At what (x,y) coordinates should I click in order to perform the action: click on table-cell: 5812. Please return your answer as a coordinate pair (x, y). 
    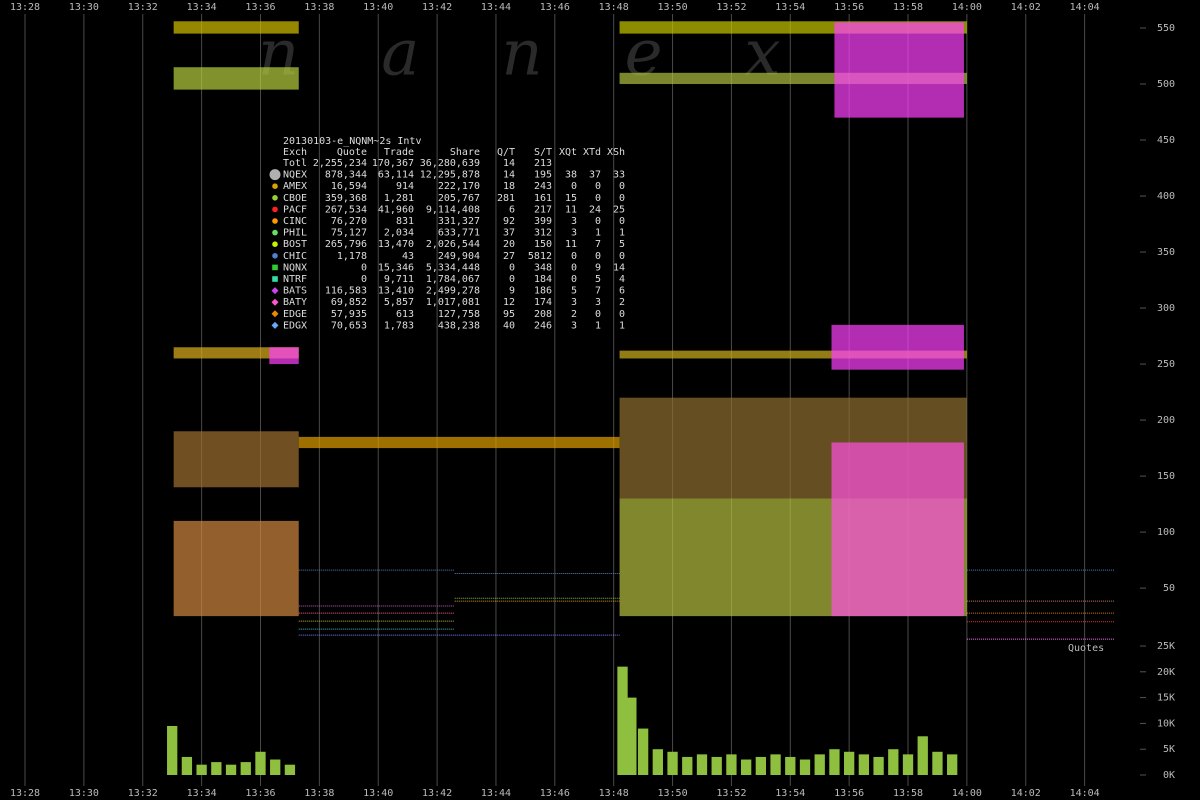
    Looking at the image, I should click on (540, 256).